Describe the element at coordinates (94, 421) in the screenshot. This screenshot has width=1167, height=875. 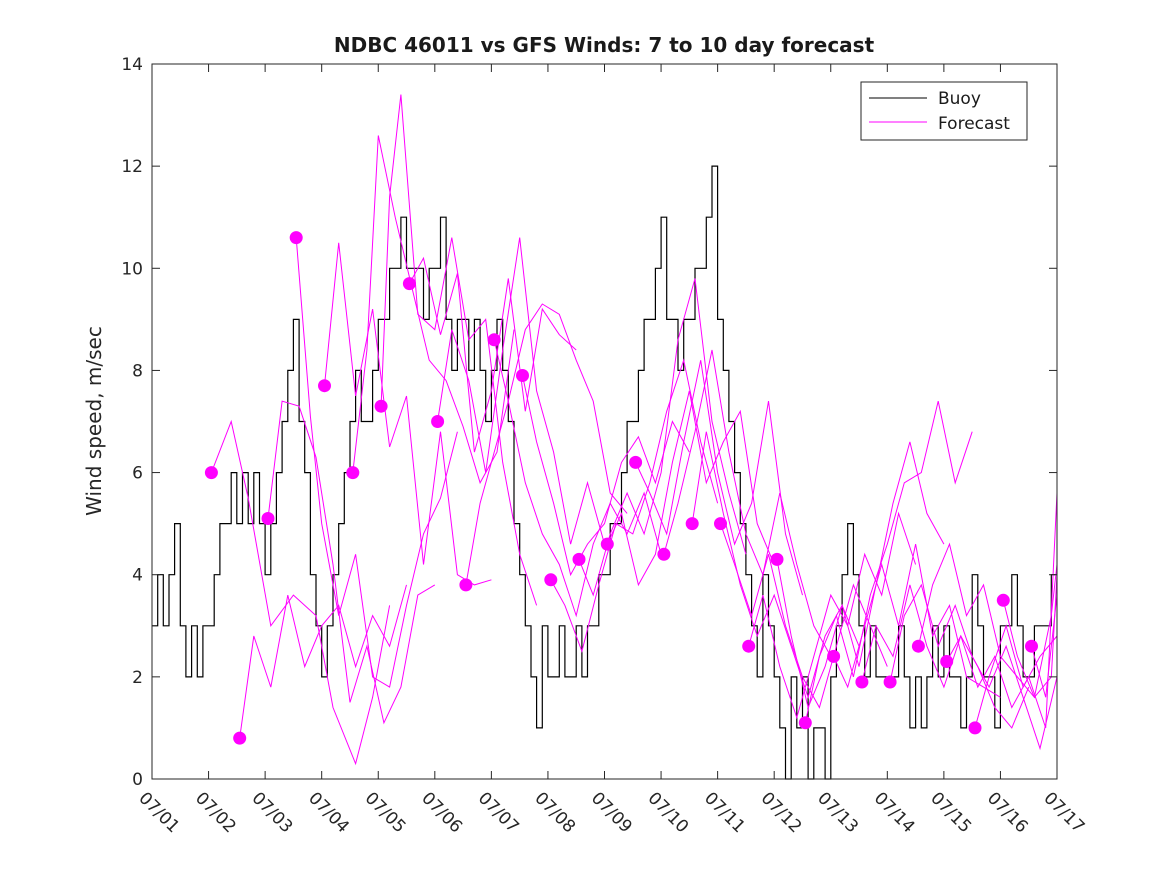
I see `y-axis-label: Wind speed, m/sec` at that location.